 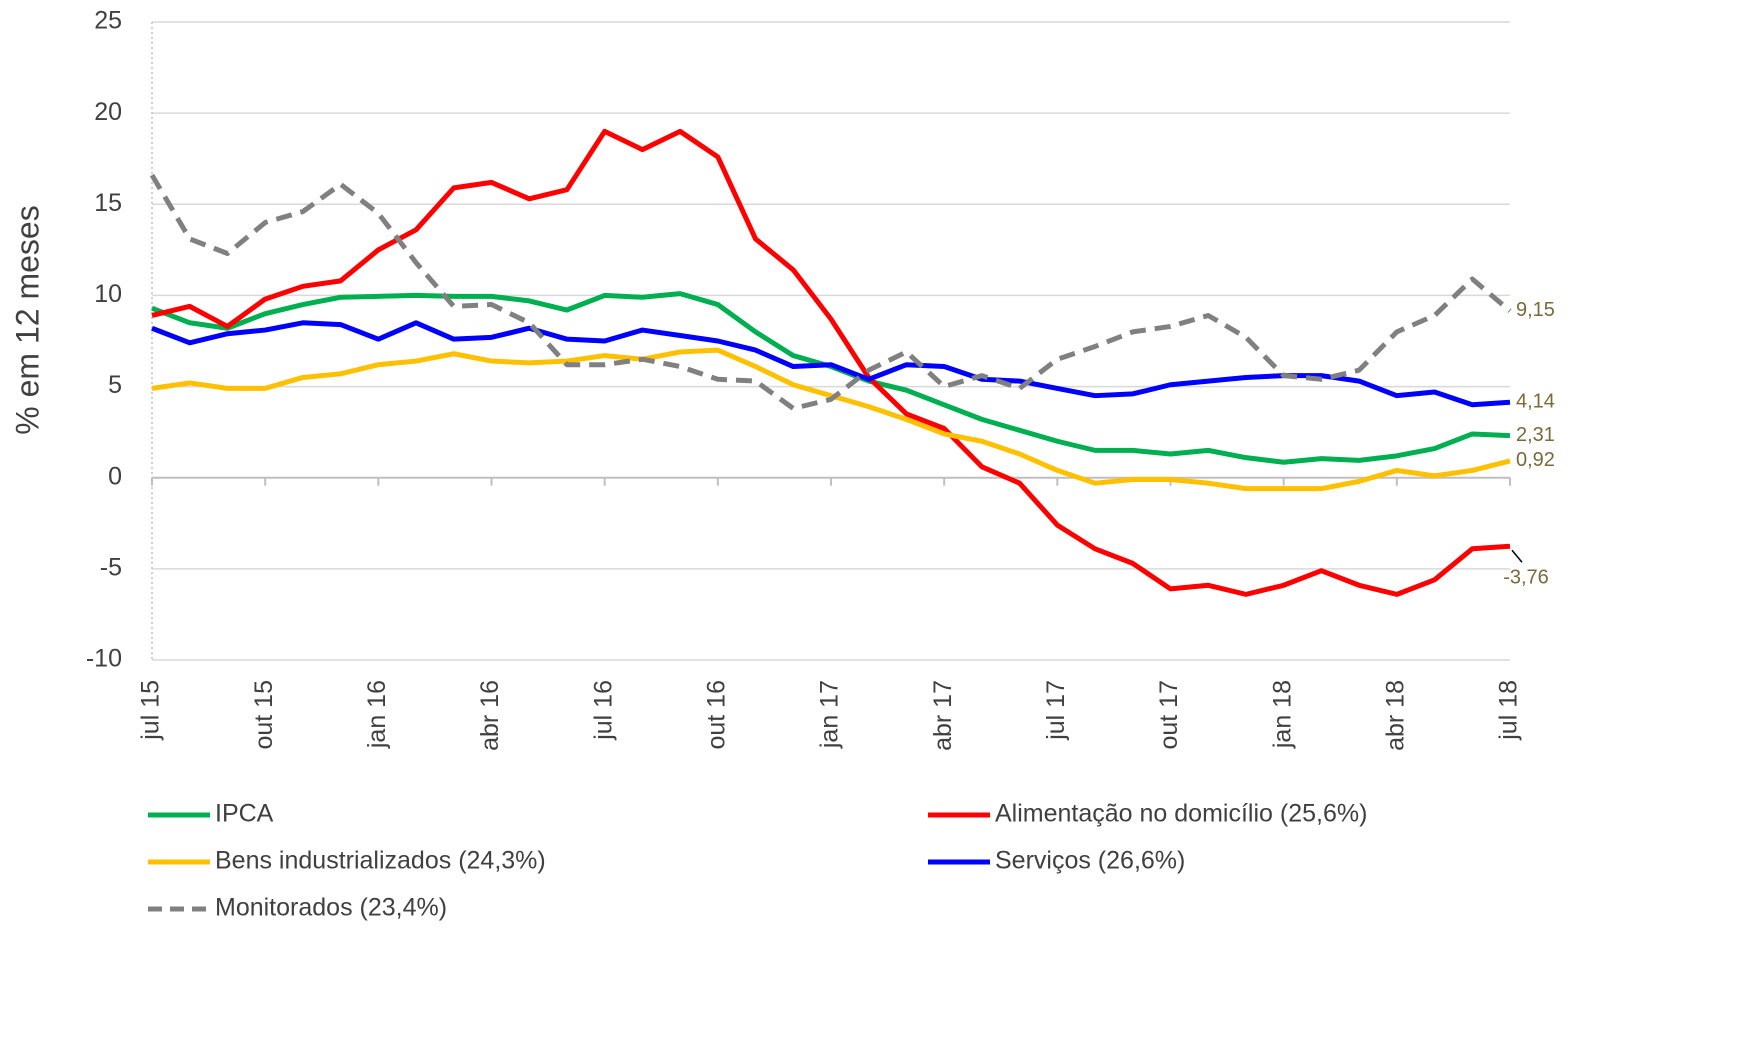 What do you see at coordinates (1395, 715) in the screenshot?
I see `x-tick-label: abr 18` at bounding box center [1395, 715].